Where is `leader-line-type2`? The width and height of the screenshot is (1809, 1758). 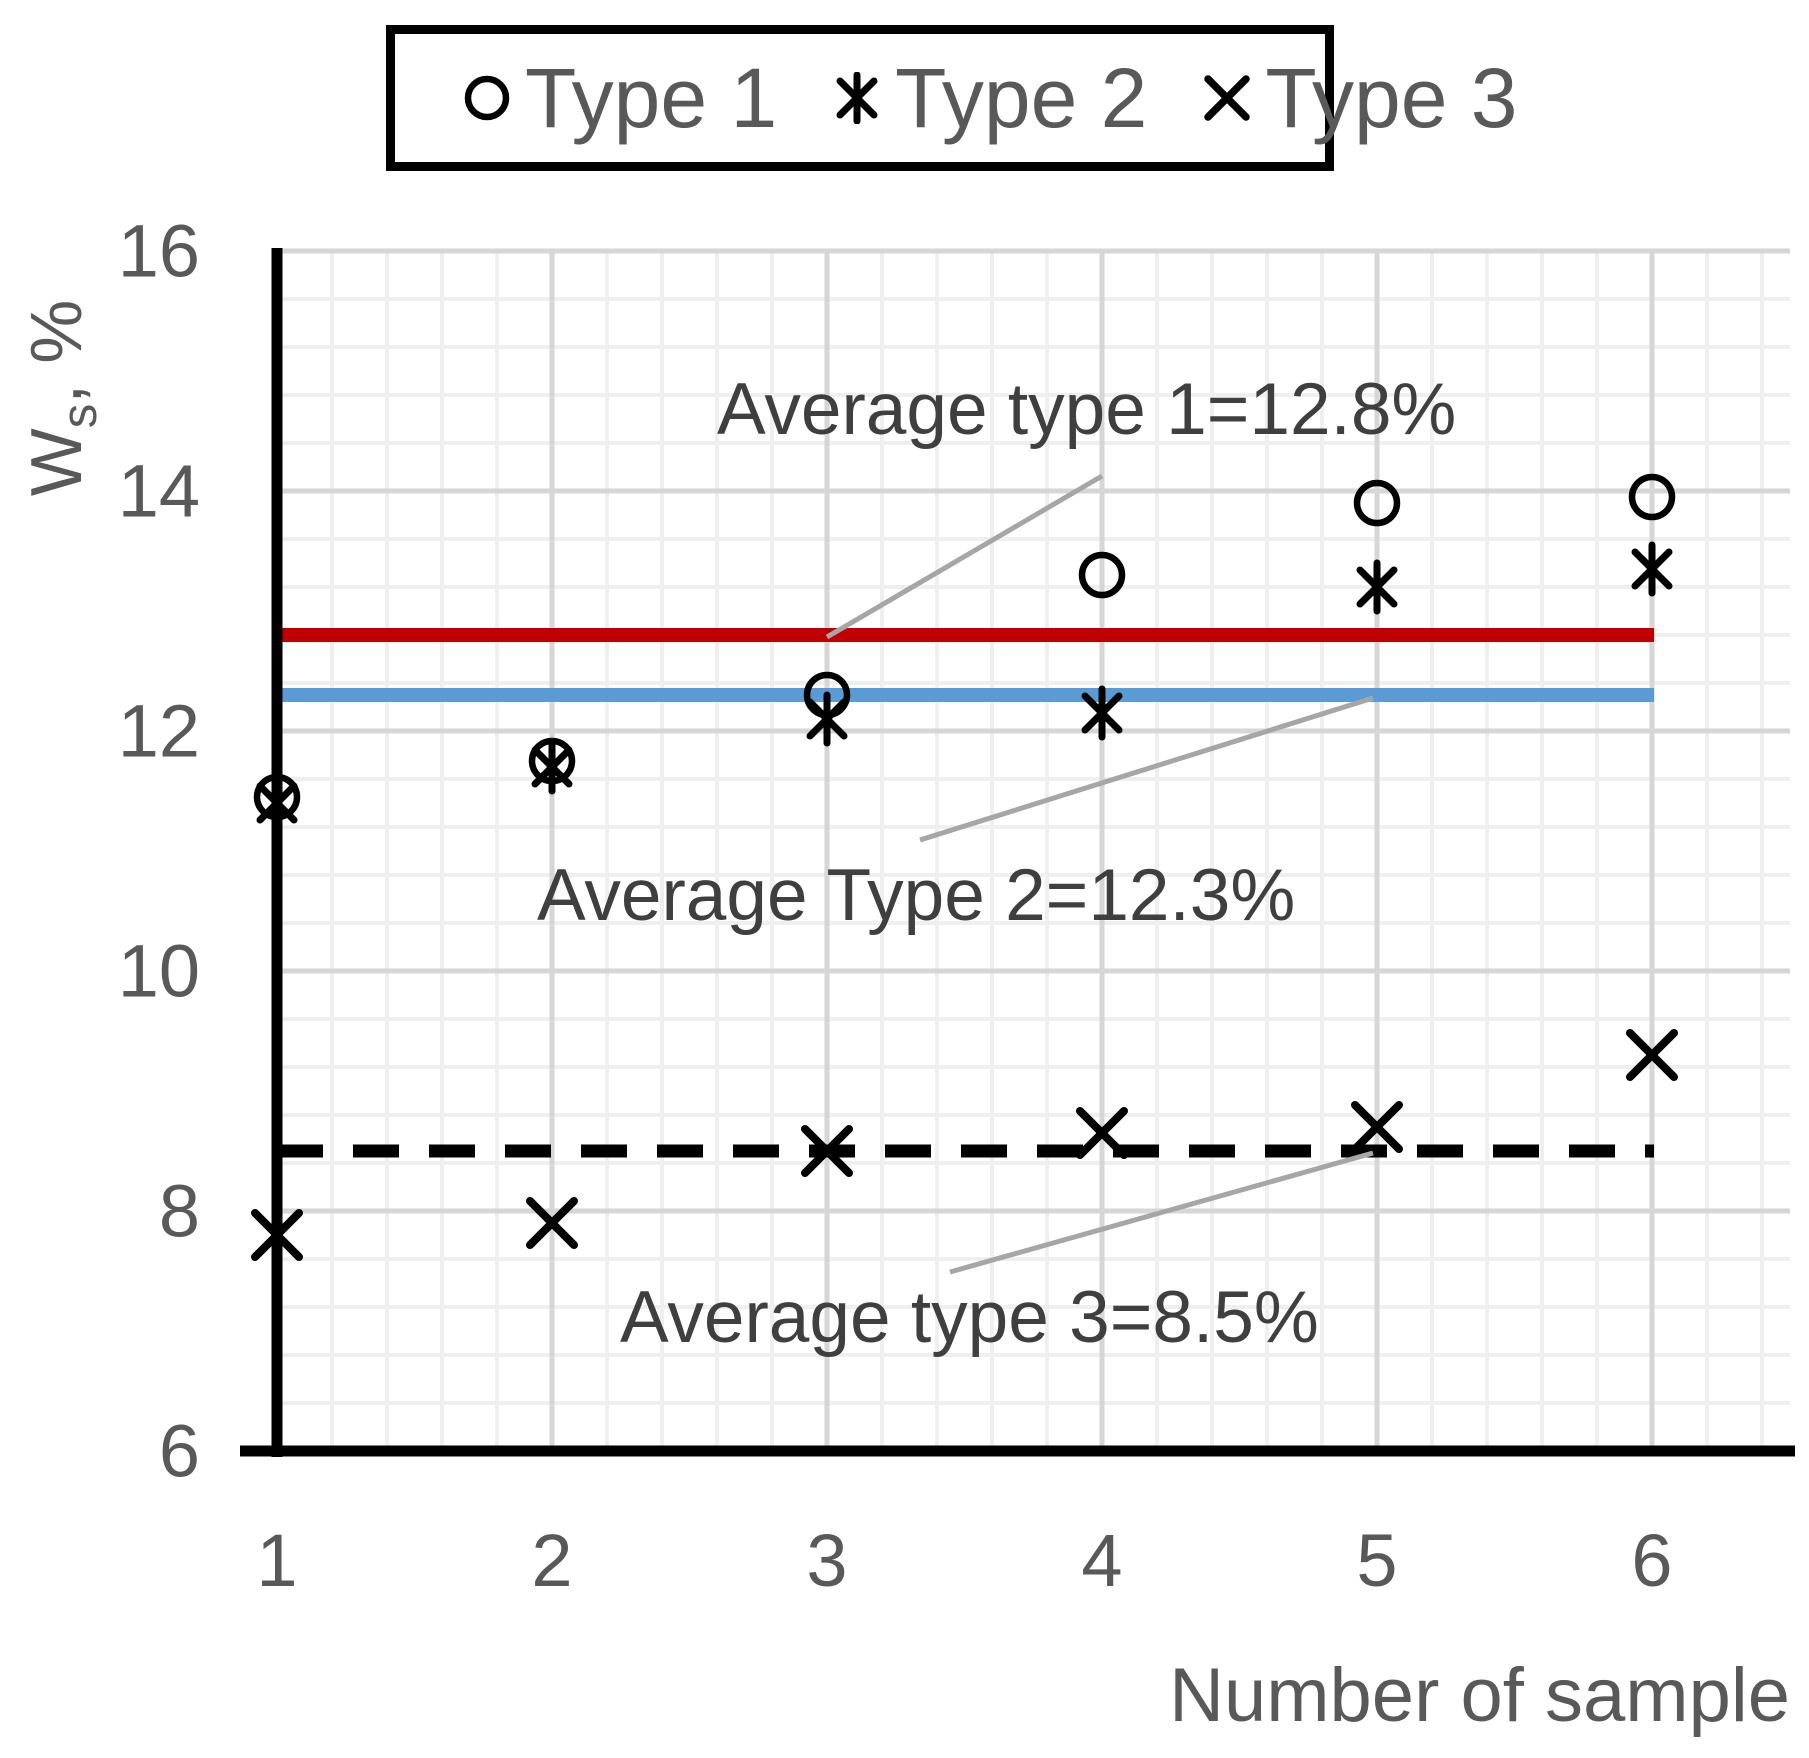 leader-line-type2 is located at coordinates (1146, 769).